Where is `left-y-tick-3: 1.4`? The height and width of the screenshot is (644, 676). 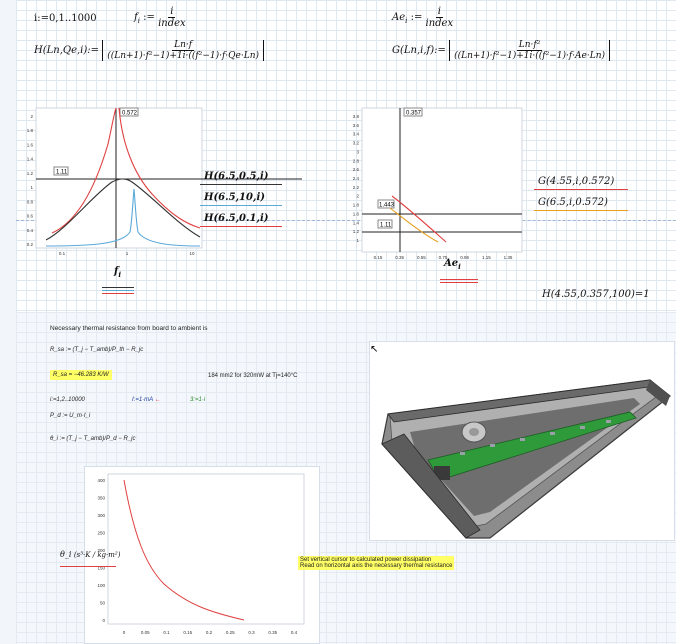 left-y-tick-3: 1.4 is located at coordinates (30, 159).